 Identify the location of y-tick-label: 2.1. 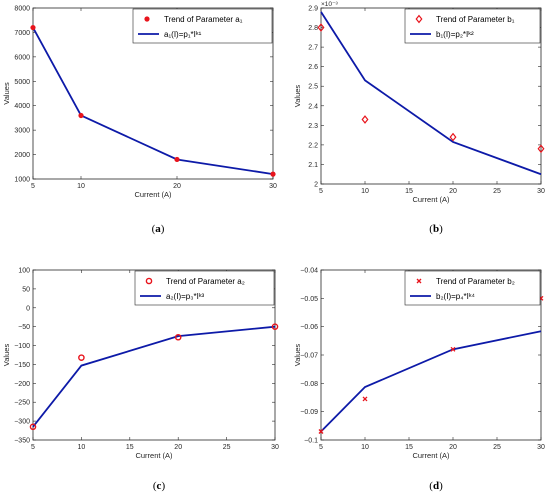
(313, 165).